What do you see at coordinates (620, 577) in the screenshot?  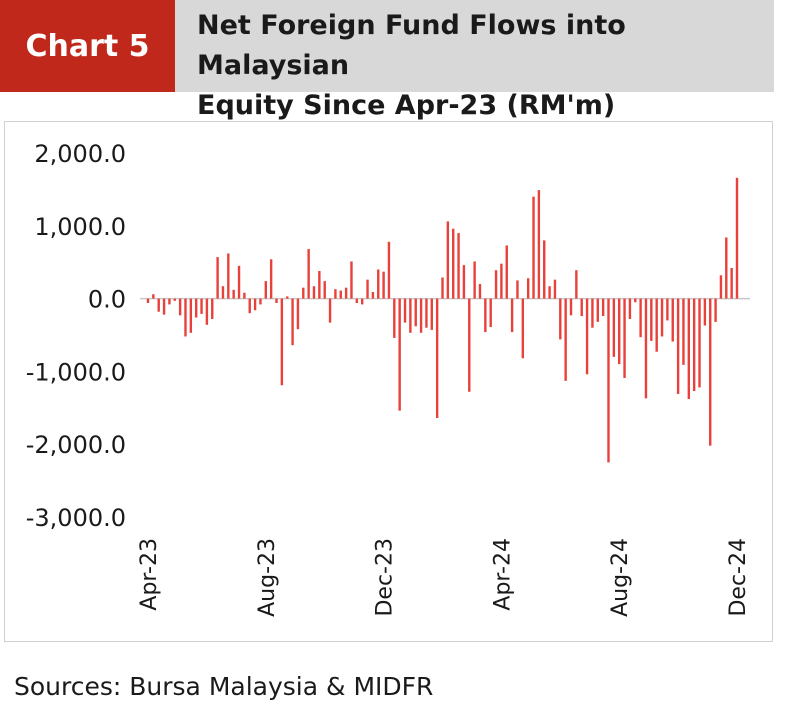 I see `x-tick-label: Aug-24` at bounding box center [620, 577].